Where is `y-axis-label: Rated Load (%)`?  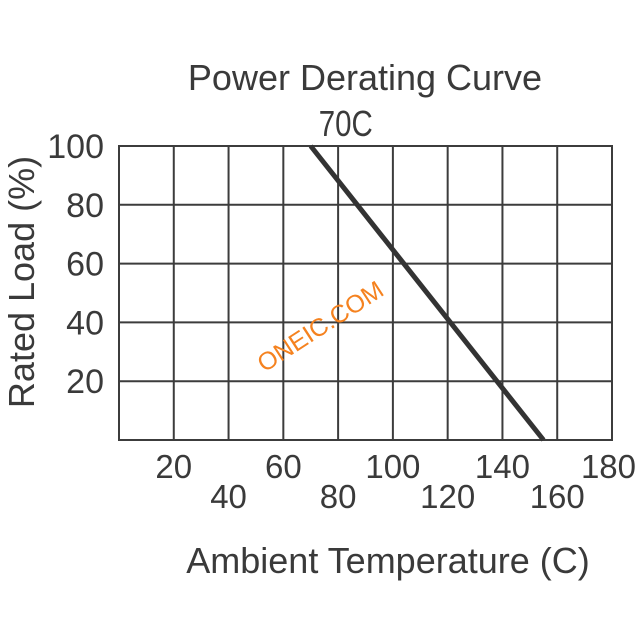 y-axis-label: Rated Load (%) is located at coordinates (21, 282).